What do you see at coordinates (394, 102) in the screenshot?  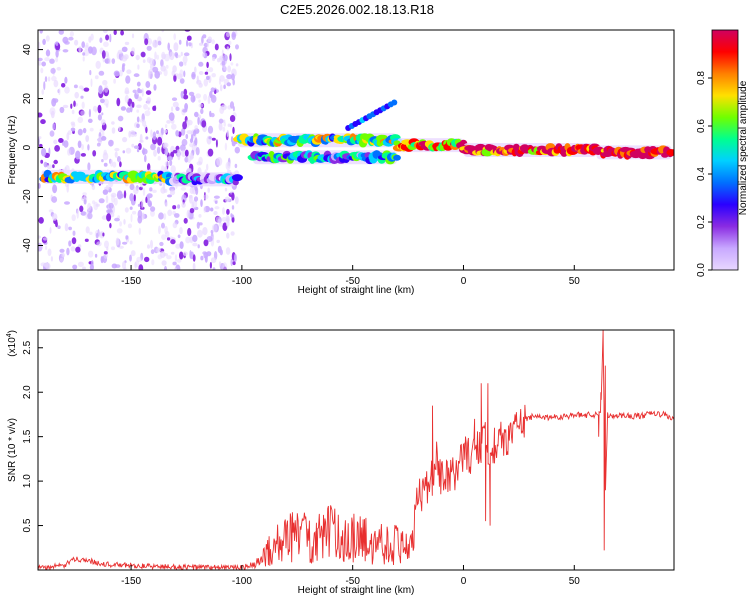 I see `spectrogram-echo-cell` at bounding box center [394, 102].